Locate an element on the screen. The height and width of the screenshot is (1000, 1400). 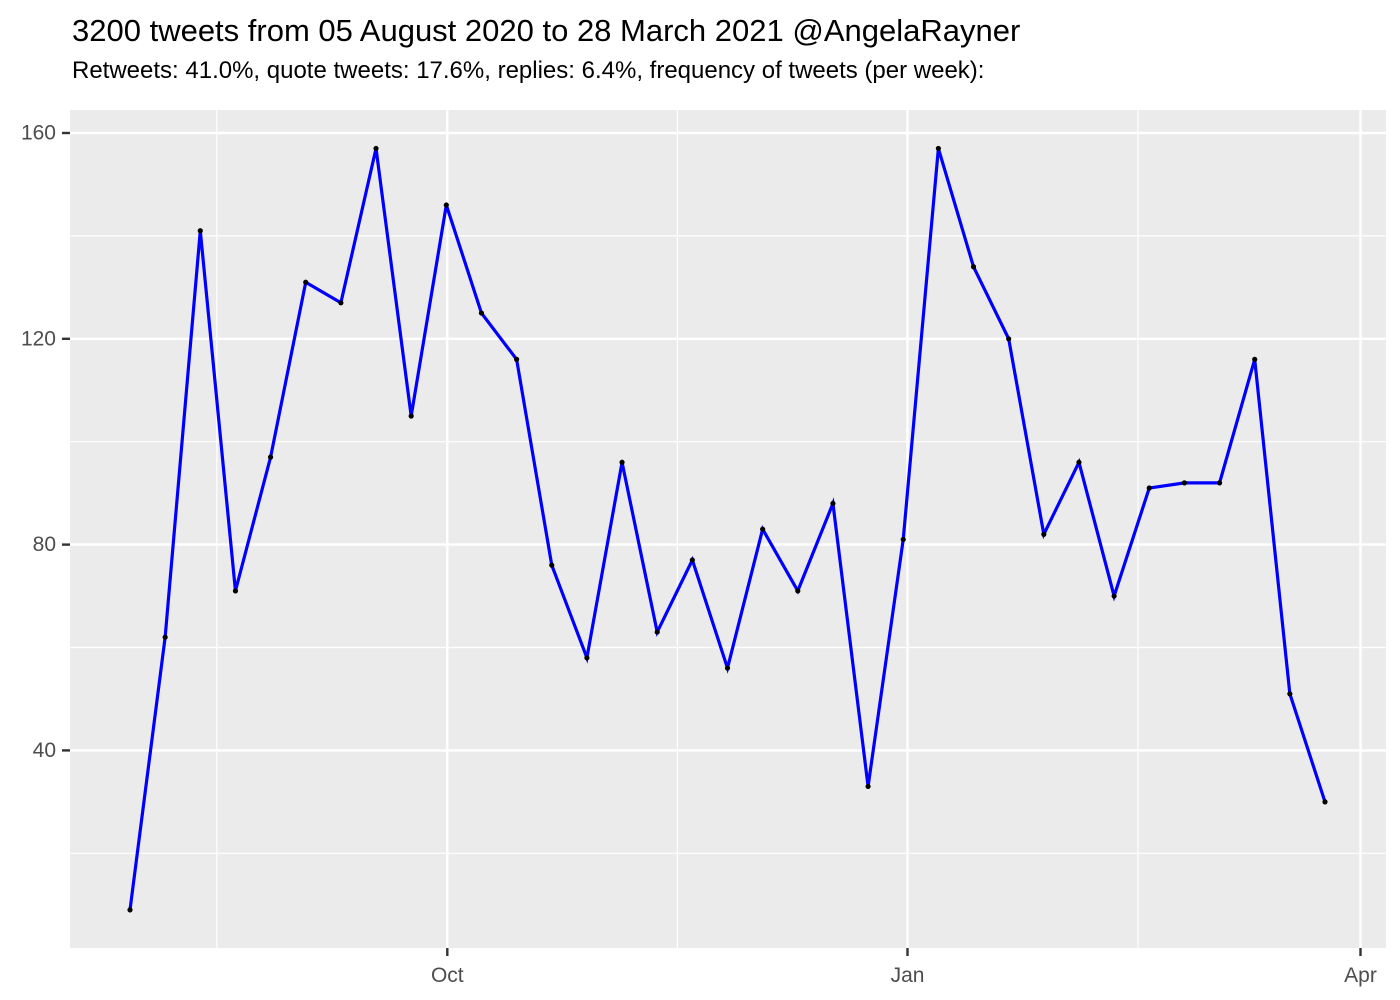
x-tick-label: Apr is located at coordinates (1360, 975).